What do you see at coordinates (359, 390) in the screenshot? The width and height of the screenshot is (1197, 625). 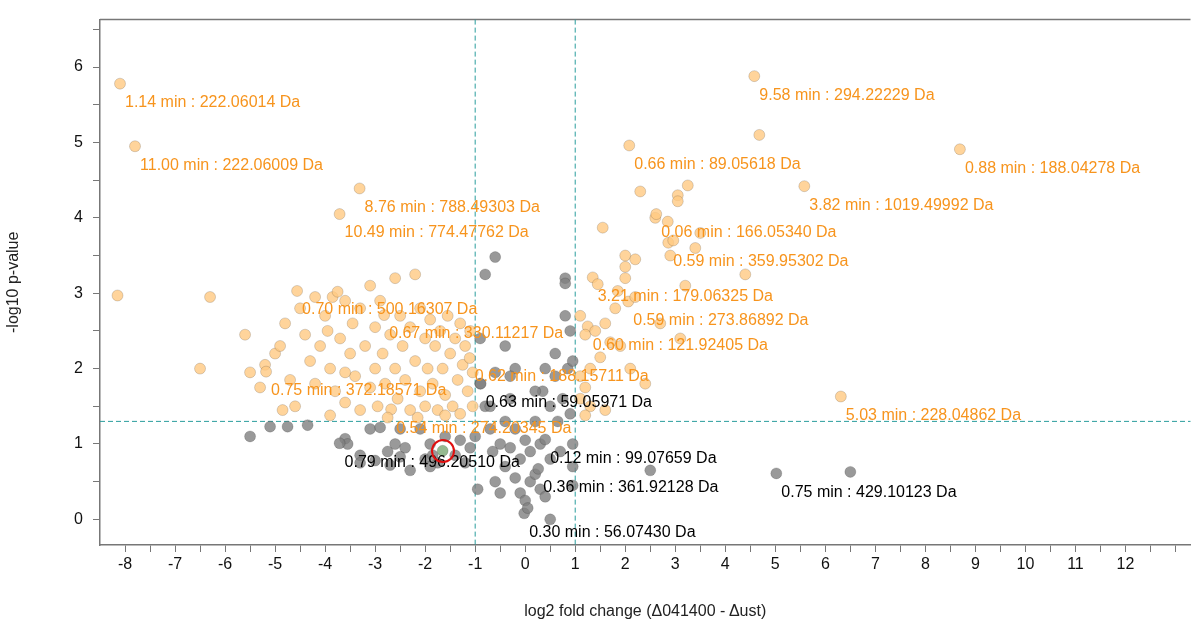 I see `annotation: 0.75 min : 372.18571 Da` at bounding box center [359, 390].